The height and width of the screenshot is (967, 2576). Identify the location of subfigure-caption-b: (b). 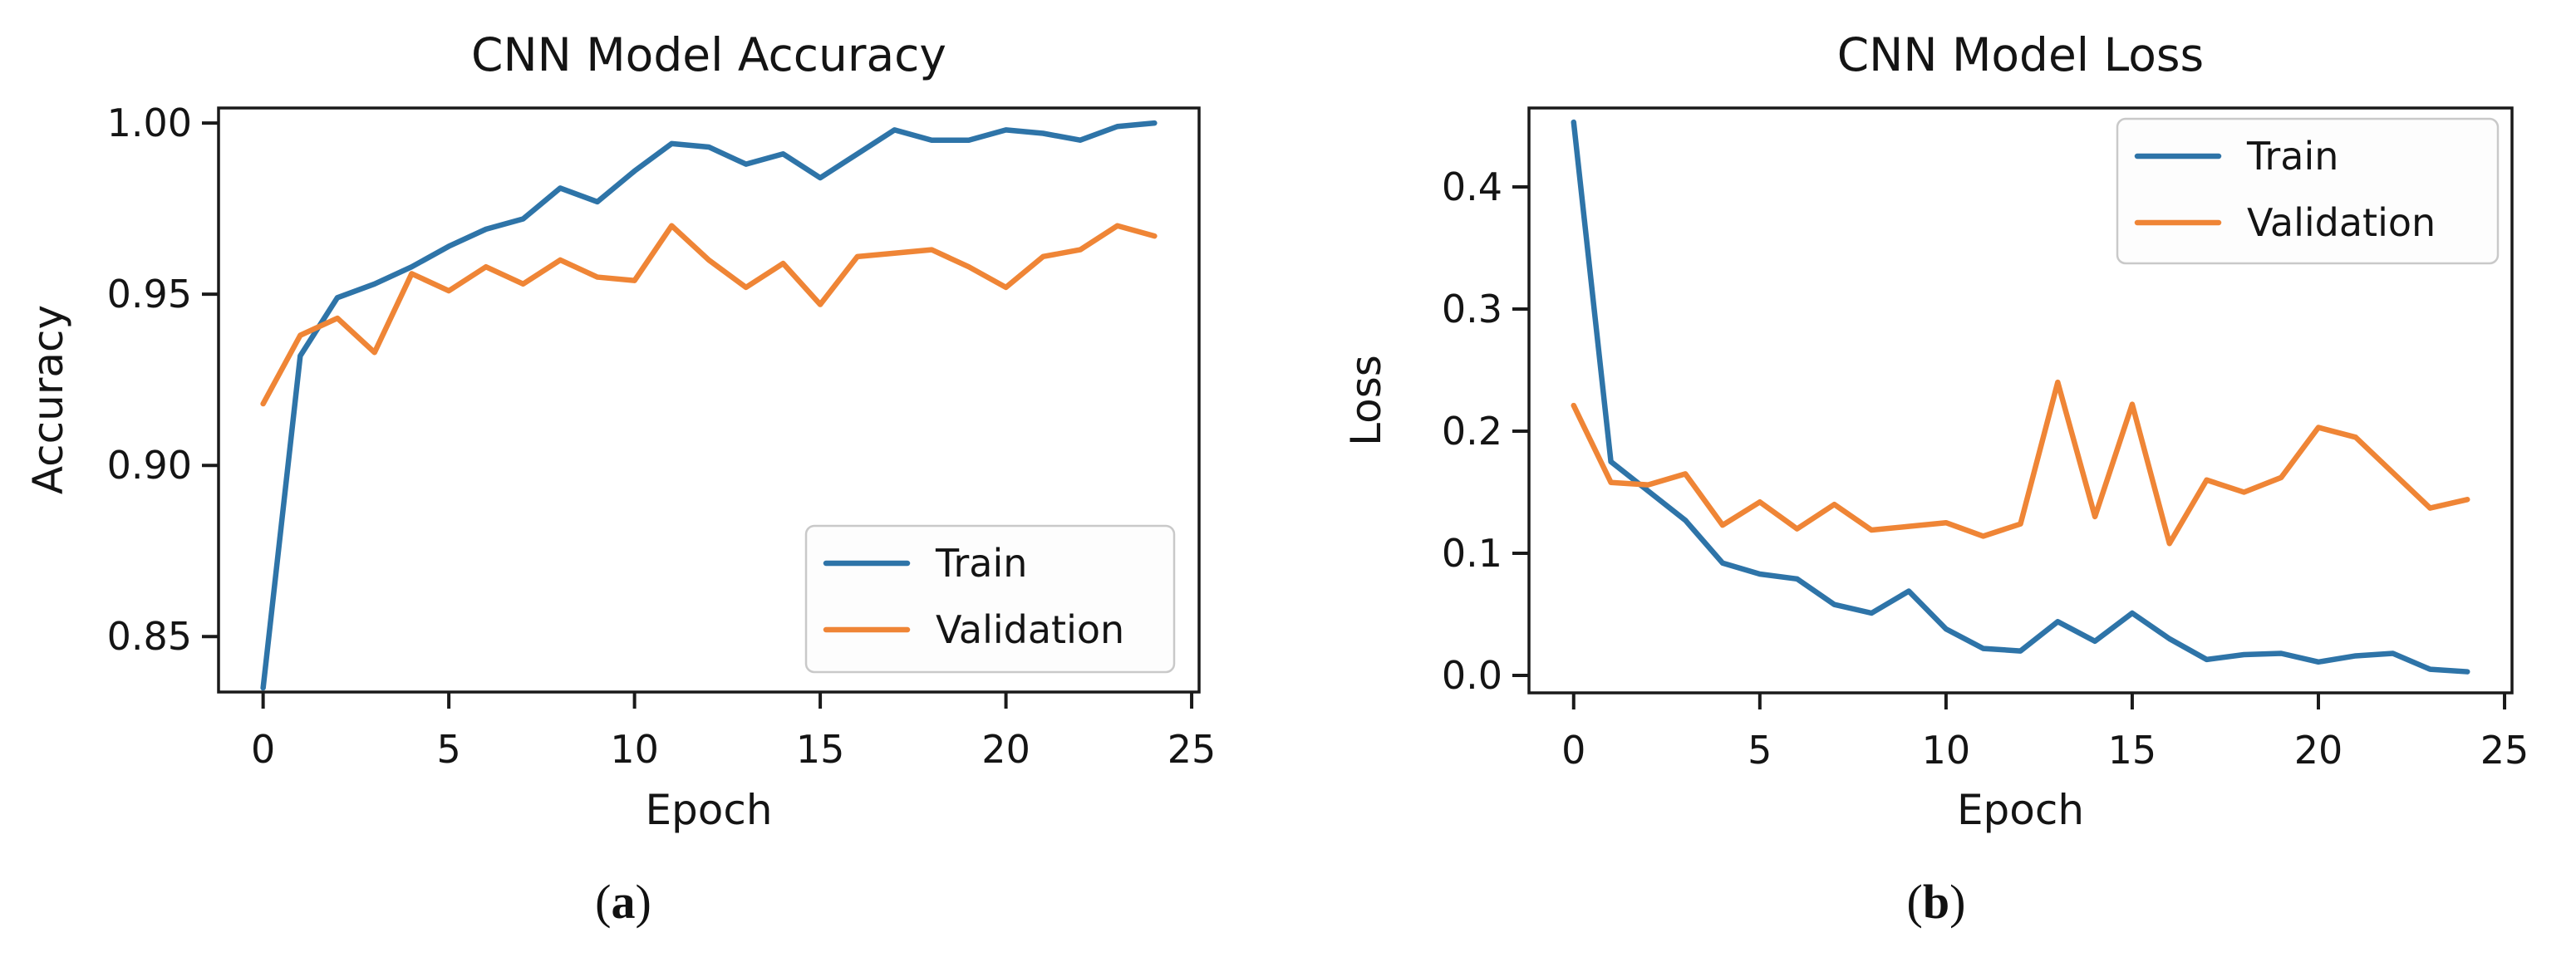
(1936, 902).